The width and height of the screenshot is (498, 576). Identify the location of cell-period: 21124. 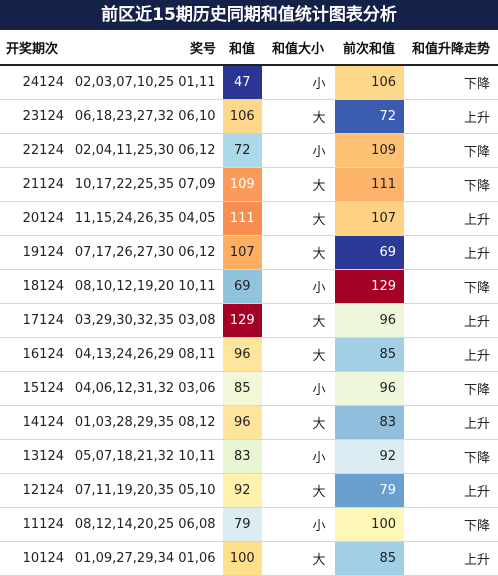
(34, 184).